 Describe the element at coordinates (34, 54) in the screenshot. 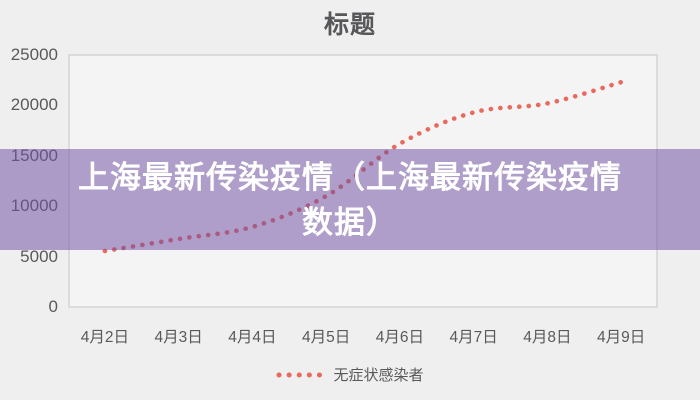

I see `y-tick-label: 25000` at that location.